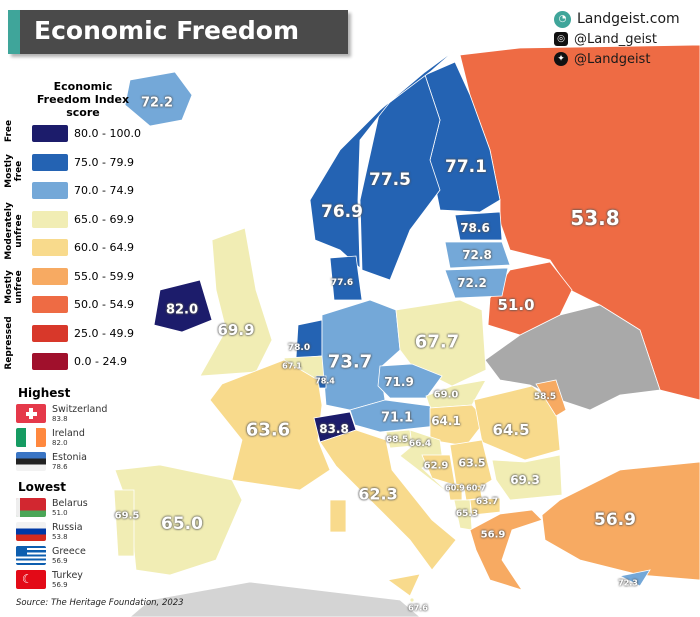 The height and width of the screenshot is (617, 700). I want to click on legend: Economic Freedom Index score, so click(83, 99).